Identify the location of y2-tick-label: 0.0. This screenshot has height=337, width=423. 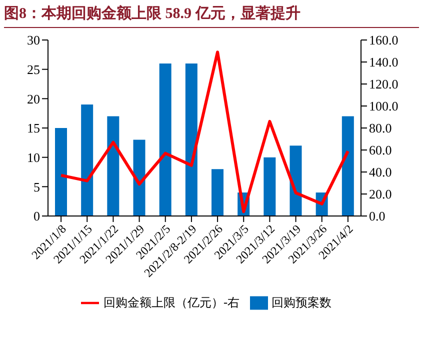
(377, 216).